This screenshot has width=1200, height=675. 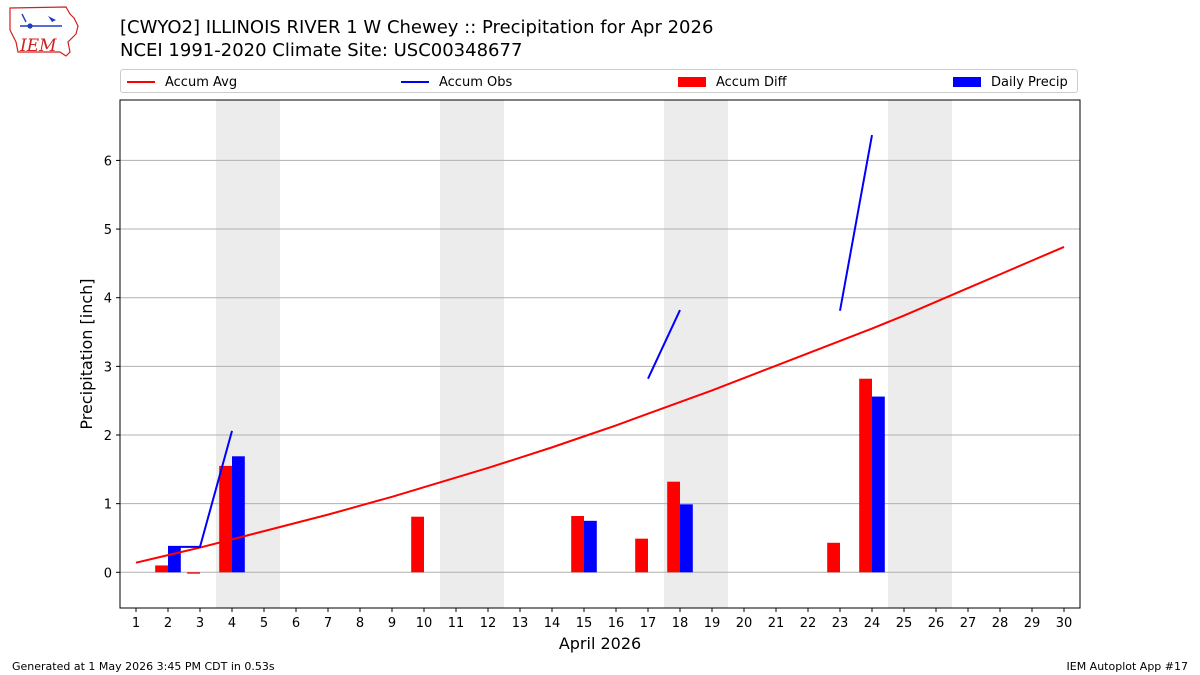 I want to click on x-tick-label: 1, so click(x=136, y=623).